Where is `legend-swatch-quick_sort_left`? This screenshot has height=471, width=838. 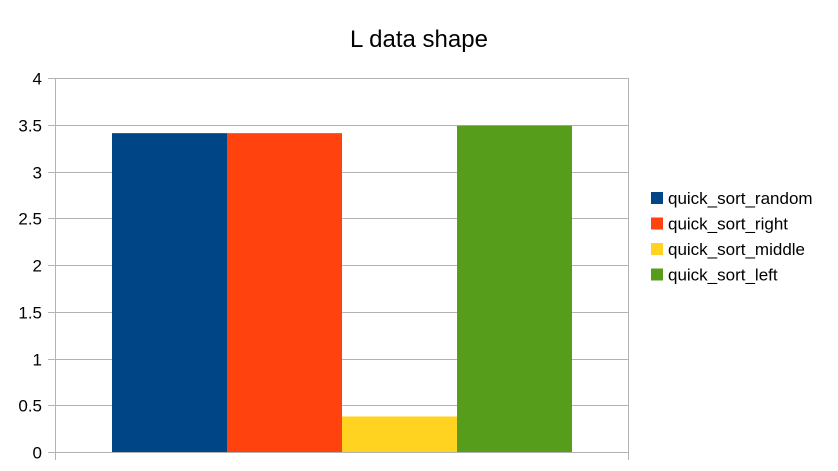
legend-swatch-quick_sort_left is located at coordinates (657, 274).